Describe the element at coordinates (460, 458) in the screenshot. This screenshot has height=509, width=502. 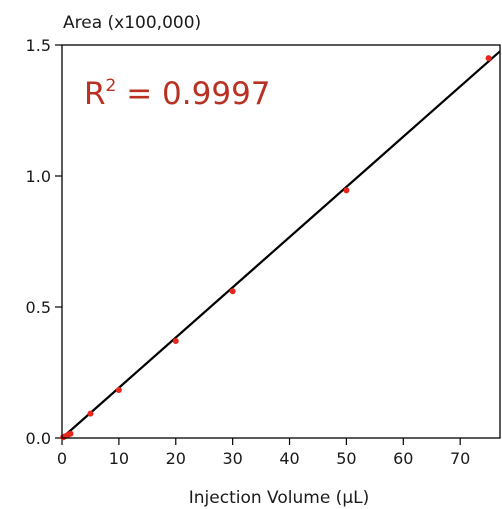
I see `x-tick-label: 70` at that location.